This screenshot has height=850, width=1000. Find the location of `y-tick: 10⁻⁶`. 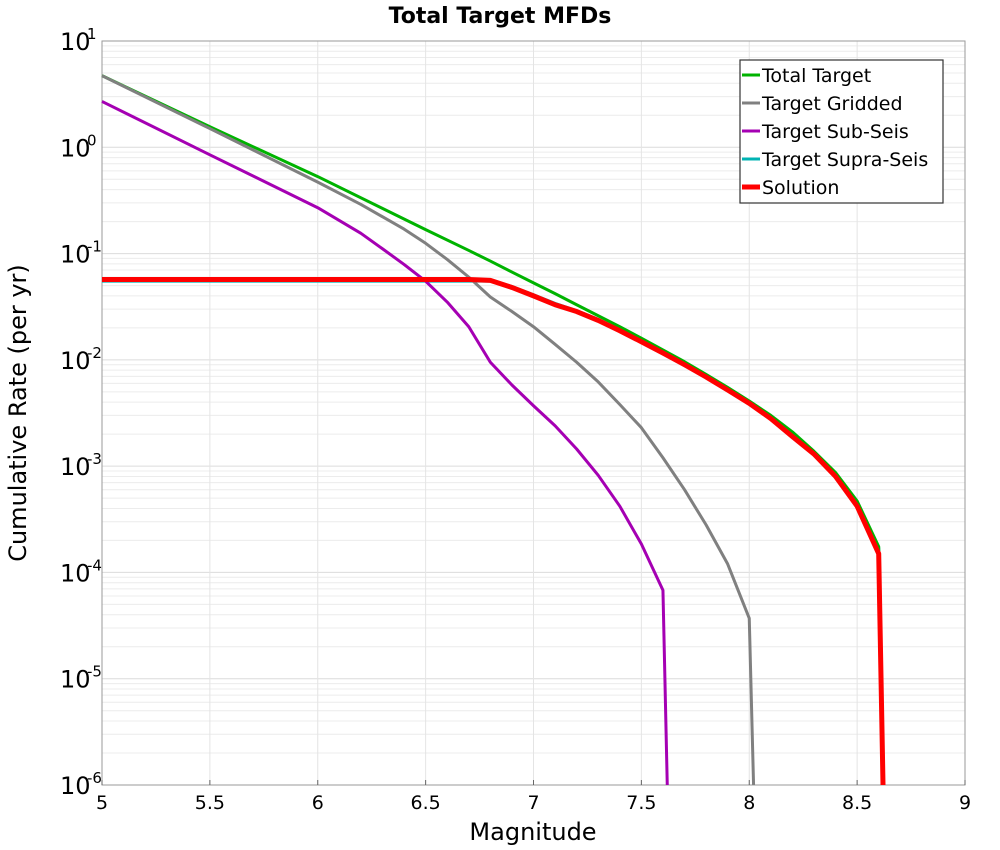

y-tick: 10⁻⁶ is located at coordinates (81, 784).